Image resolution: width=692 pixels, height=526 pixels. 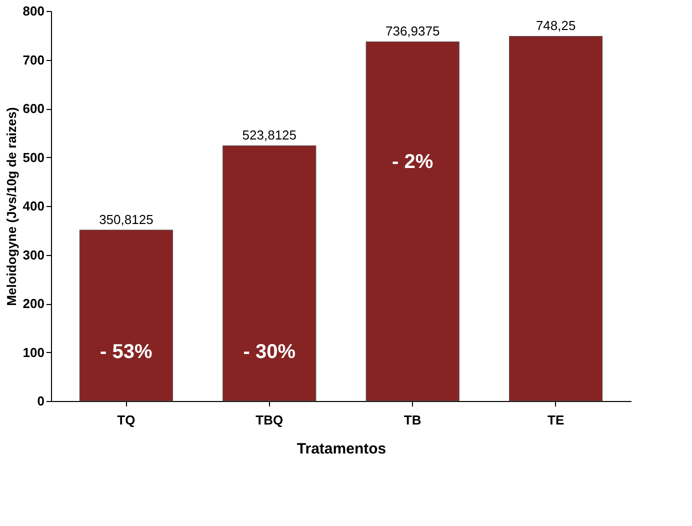 What do you see at coordinates (269, 135) in the screenshot?
I see `data-label: 523,8125` at bounding box center [269, 135].